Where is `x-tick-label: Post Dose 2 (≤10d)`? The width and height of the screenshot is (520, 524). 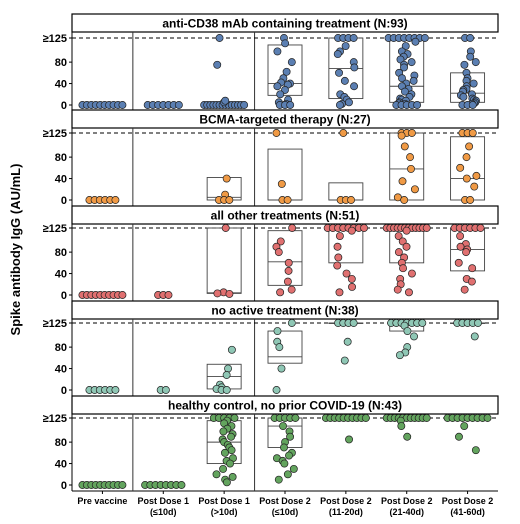
x-tick-label: Post Dose 2 (≤10d) is located at coordinates (285, 506).